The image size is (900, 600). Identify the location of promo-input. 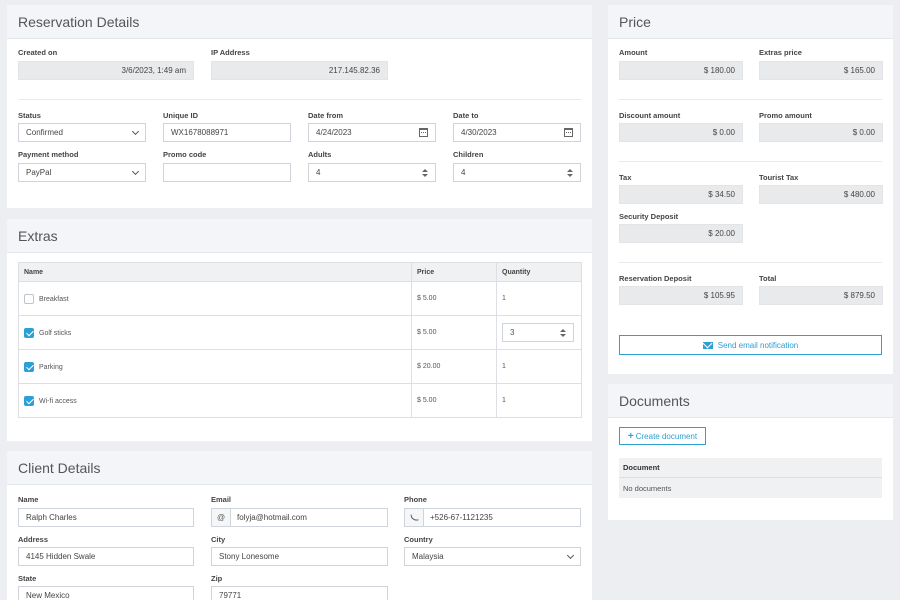
(227, 172).